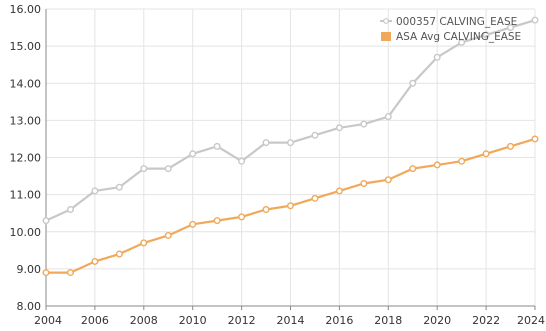 This screenshot has width=546, height=331. I want to click on y-tick-label: 9.00, so click(29, 269).